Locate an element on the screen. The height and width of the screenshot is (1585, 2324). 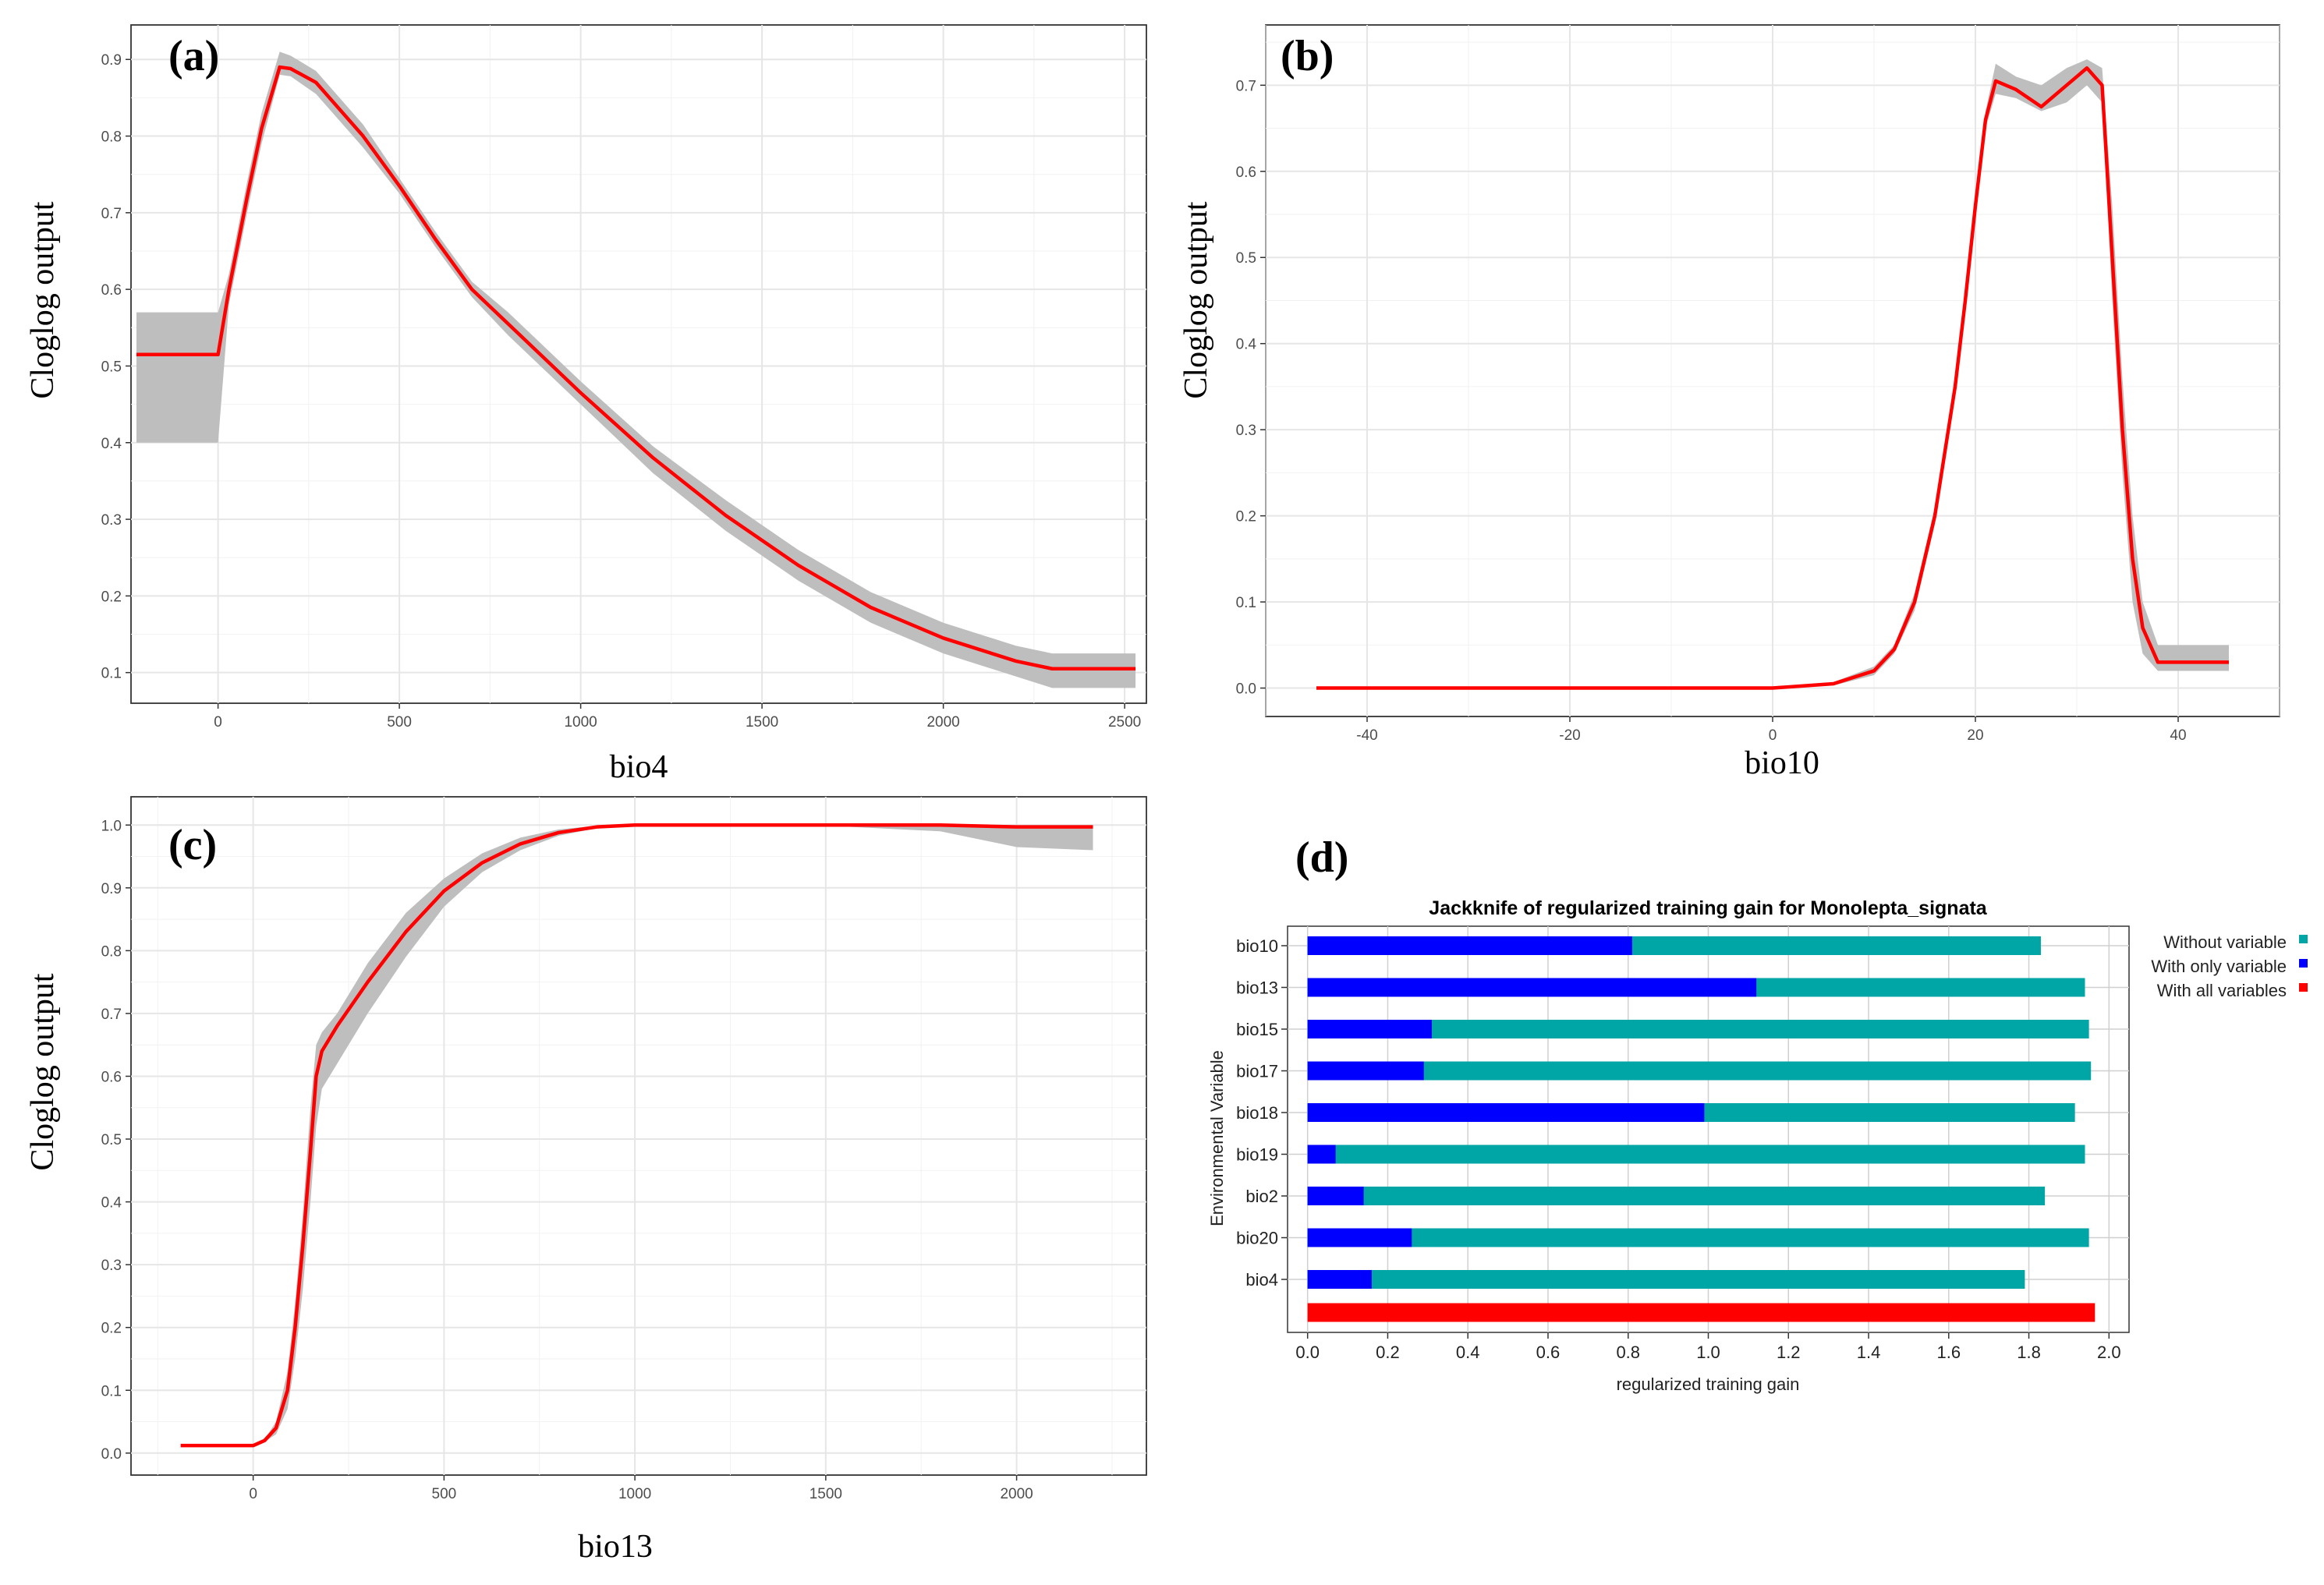
jk-category-label: bio13 is located at coordinates (1257, 988).